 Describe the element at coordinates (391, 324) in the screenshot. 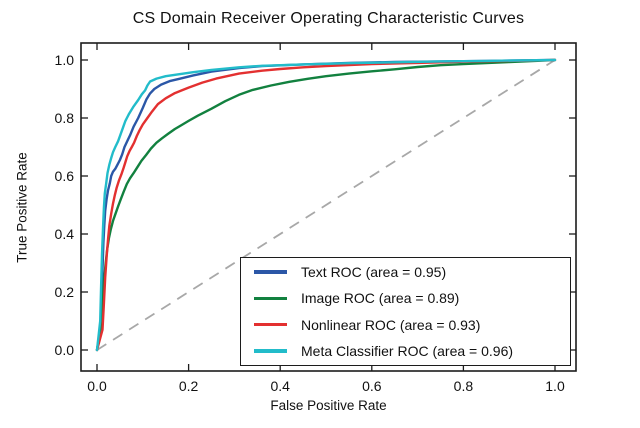

I see `legend-label-nonlinear: Nonlinear ROC (area = 0.93)` at that location.